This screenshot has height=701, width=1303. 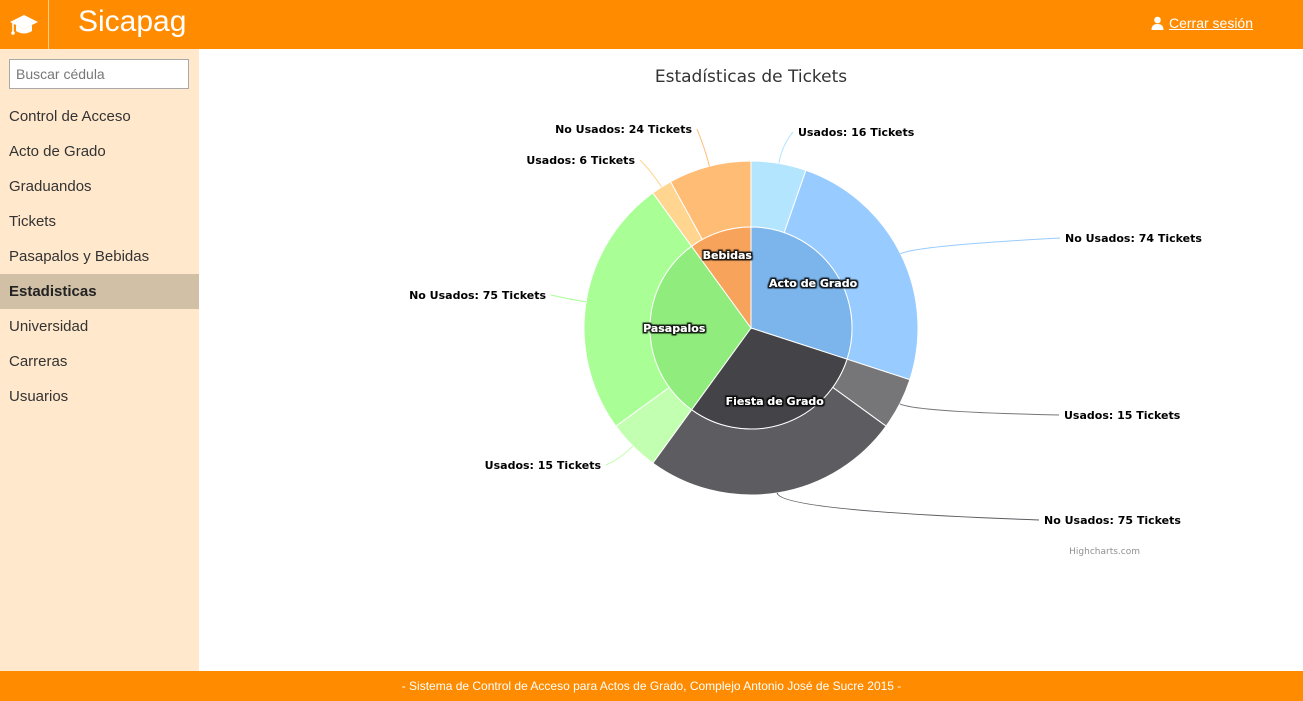 I want to click on sidebar-item-tickets: Tickets, so click(x=99, y=221).